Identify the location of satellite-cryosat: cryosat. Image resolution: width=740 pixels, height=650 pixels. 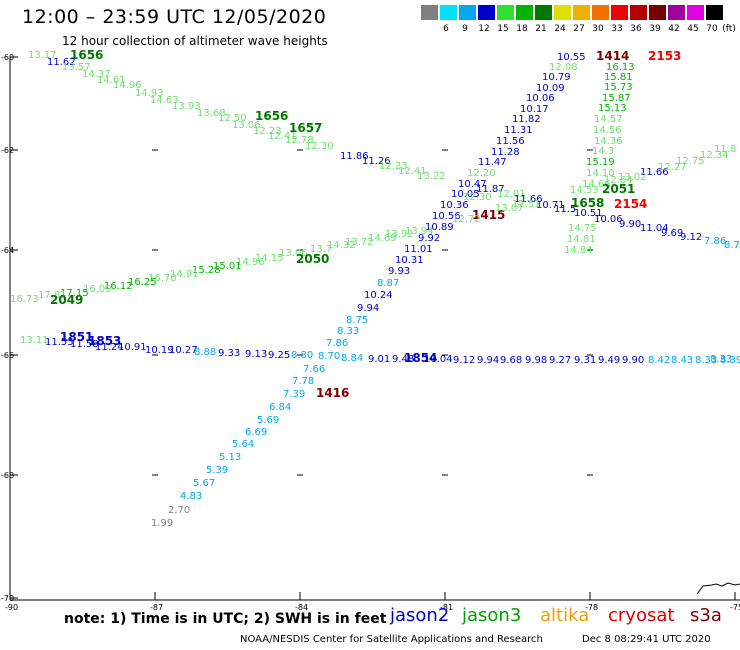
(641, 615).